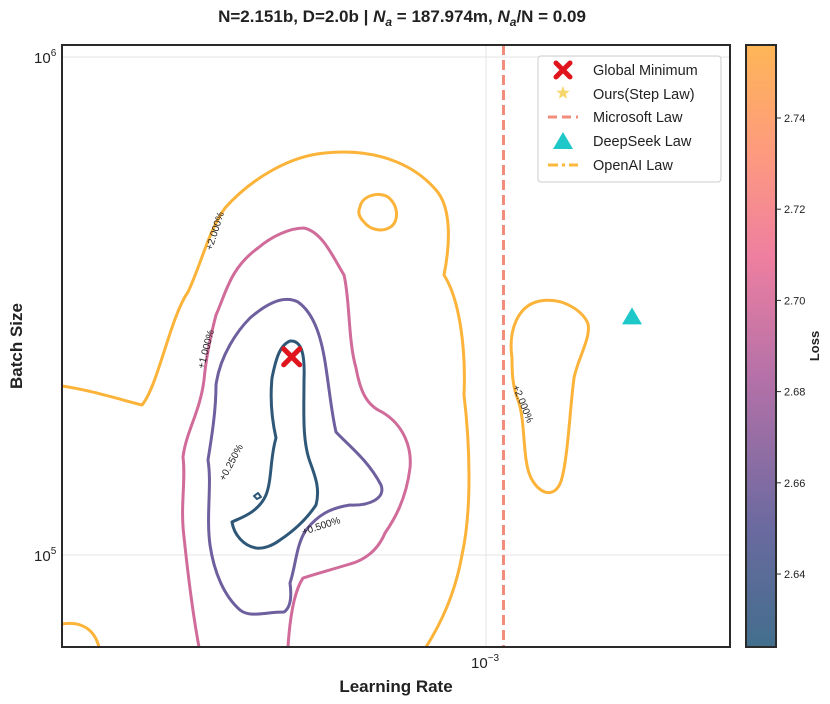 The height and width of the screenshot is (704, 830). What do you see at coordinates (377, 212) in the screenshot?
I see `contour-line-2pct-inner-island` at bounding box center [377, 212].